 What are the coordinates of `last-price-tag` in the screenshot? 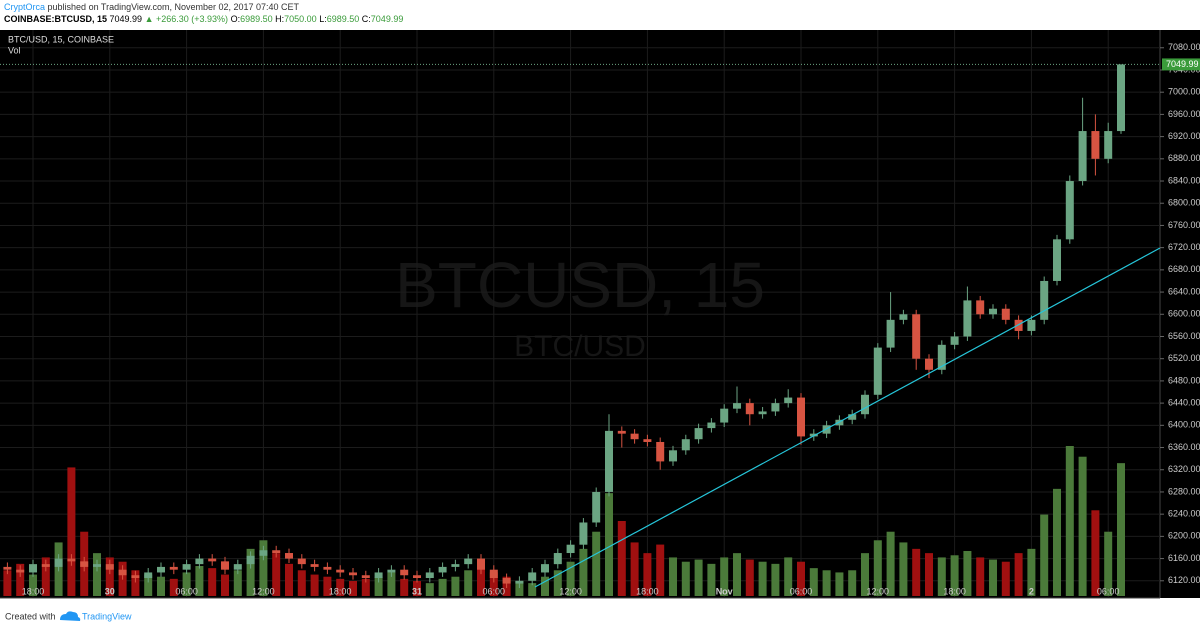 It's located at (1181, 64).